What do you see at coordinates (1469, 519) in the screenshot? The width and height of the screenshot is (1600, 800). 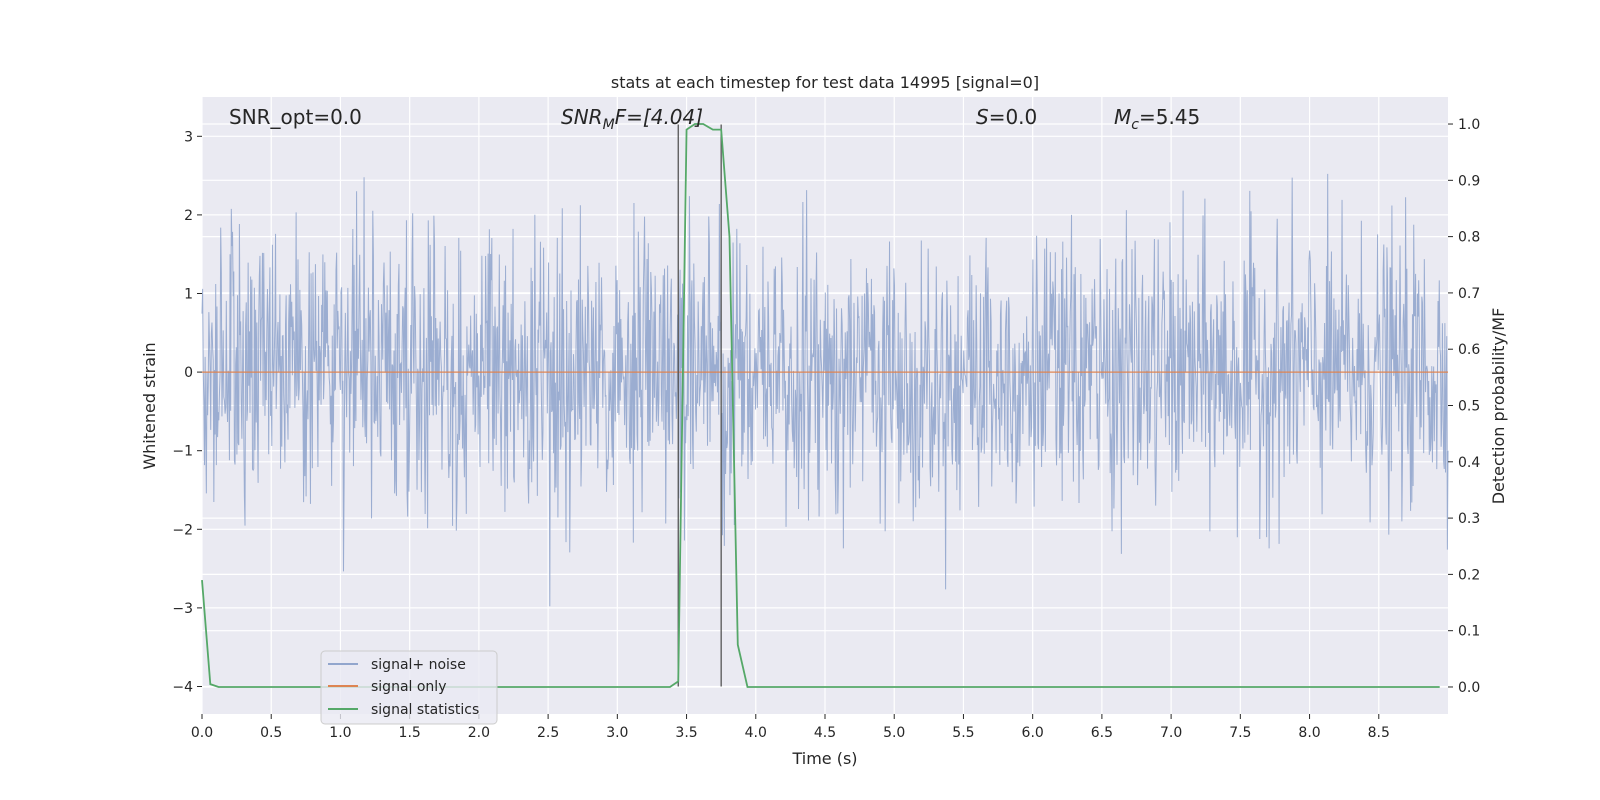 I see `y2-tick-label: 0.3` at bounding box center [1469, 519].